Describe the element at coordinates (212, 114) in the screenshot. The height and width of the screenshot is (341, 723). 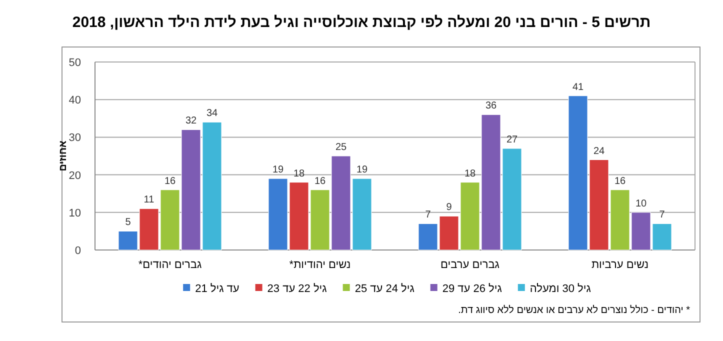
I see `data-label: 34` at that location.